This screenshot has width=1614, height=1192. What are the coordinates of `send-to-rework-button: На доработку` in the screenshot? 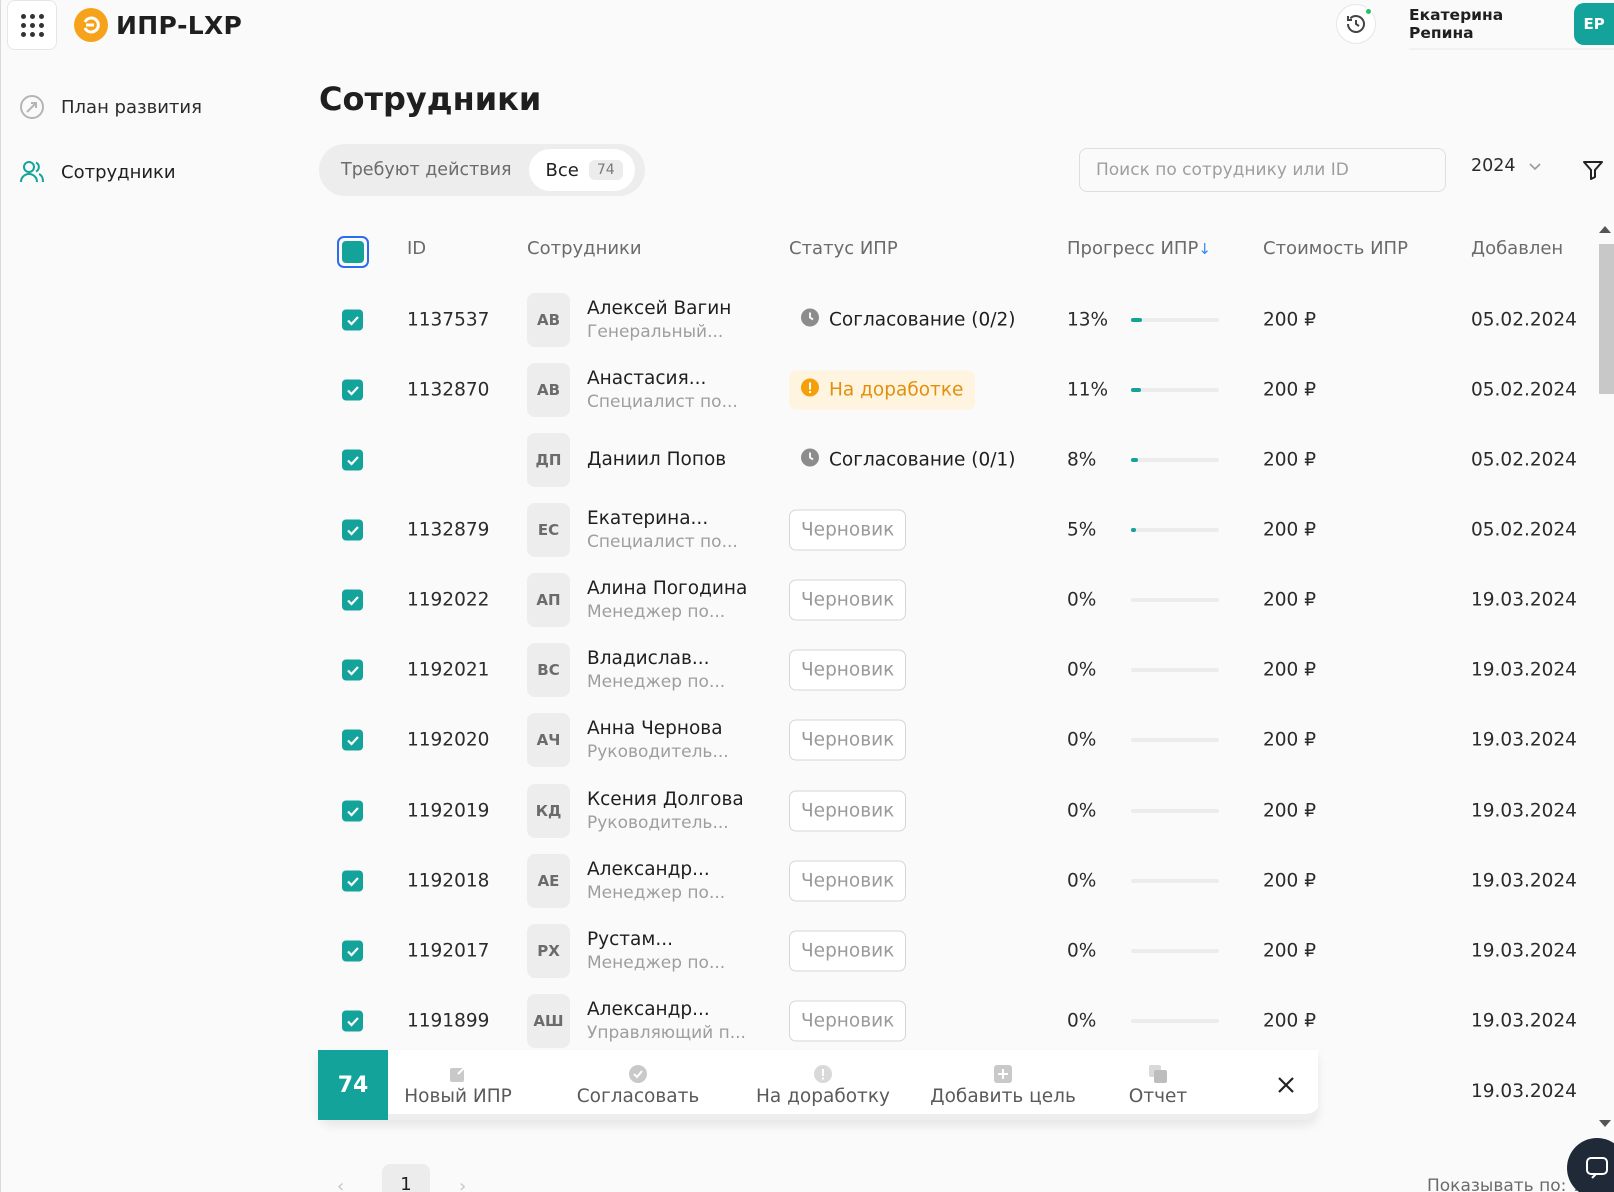 It's located at (823, 1085).